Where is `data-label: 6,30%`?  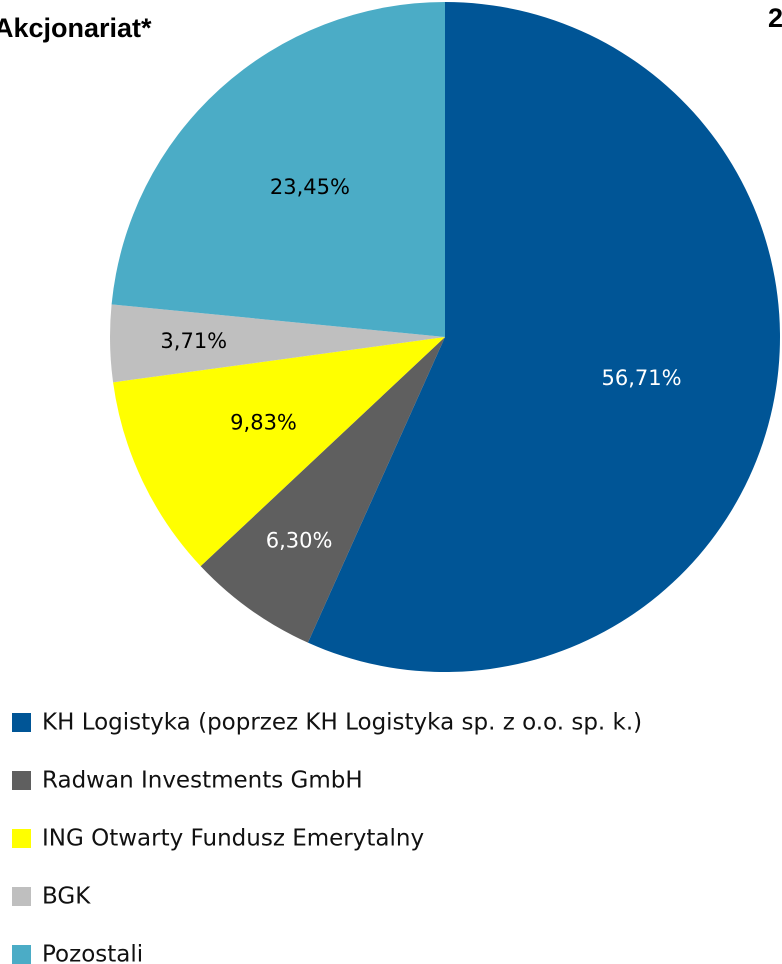
data-label: 6,30% is located at coordinates (299, 541).